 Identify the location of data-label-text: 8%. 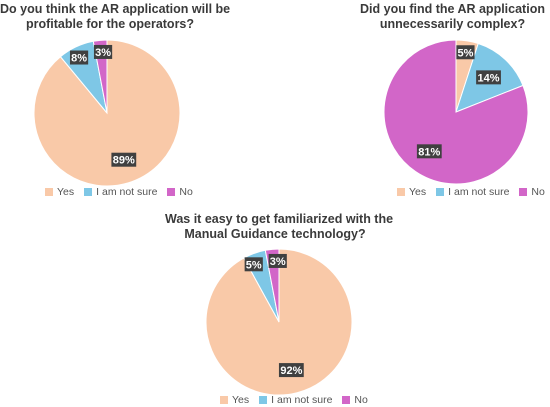
(79, 59).